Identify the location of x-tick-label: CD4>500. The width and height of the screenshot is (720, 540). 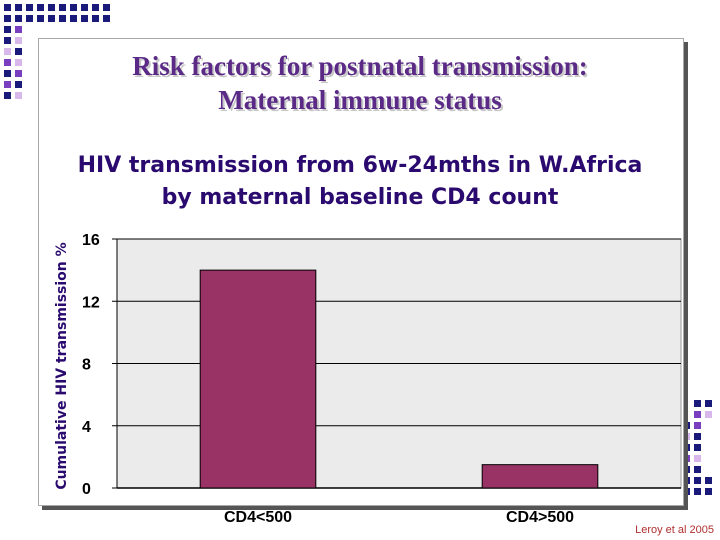
(540, 517).